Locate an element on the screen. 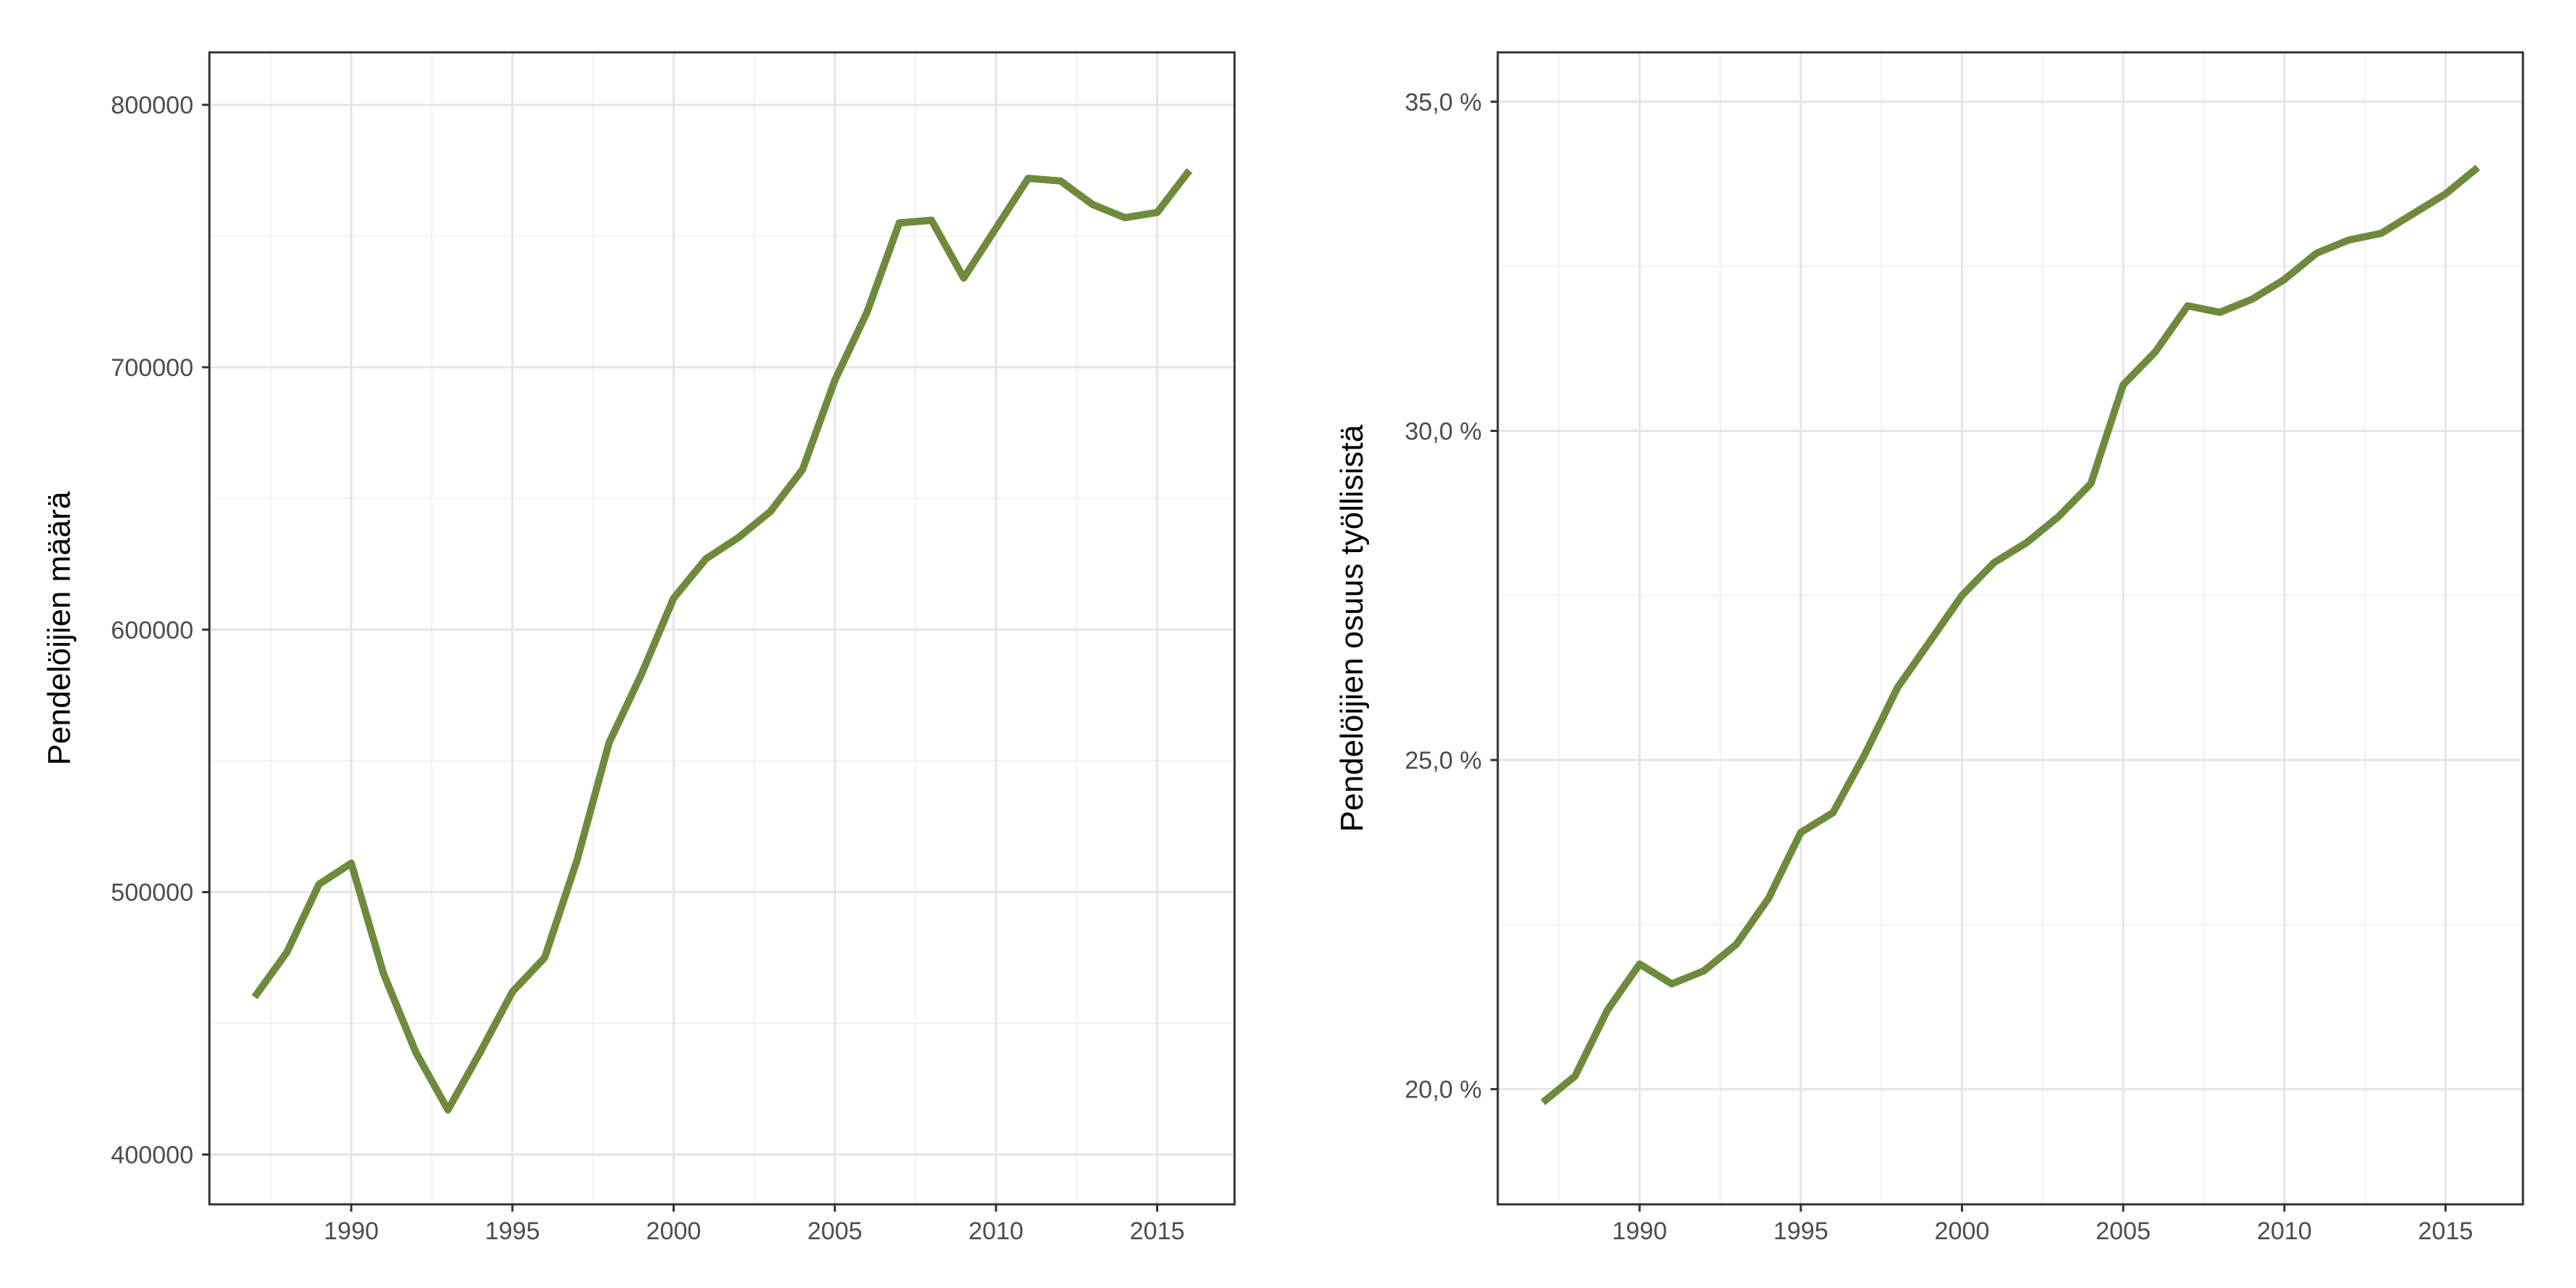 The height and width of the screenshot is (1288, 2576). left-data-point-2005 is located at coordinates (834, 380).